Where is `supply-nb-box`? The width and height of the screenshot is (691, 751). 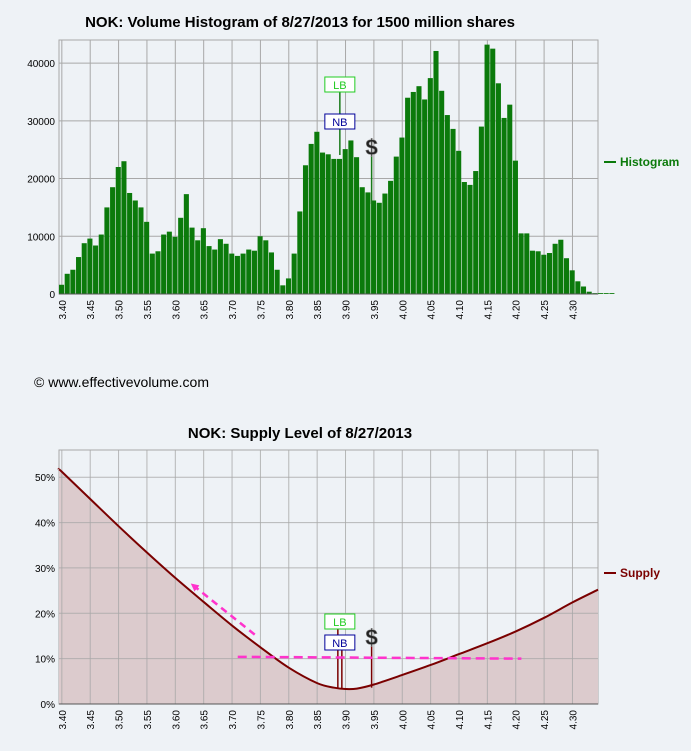
supply-nb-box is located at coordinates (340, 642).